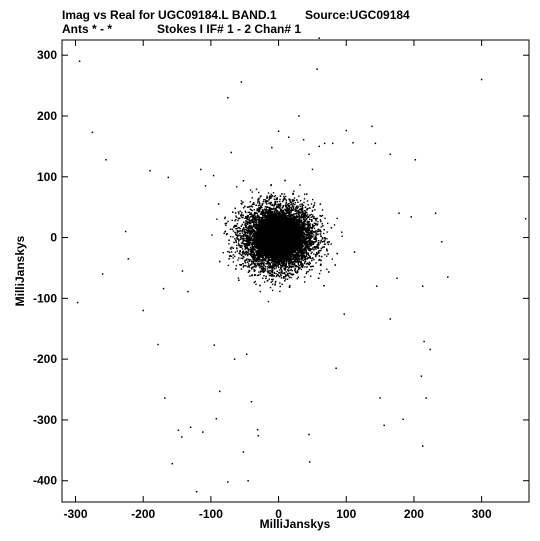 This screenshot has height=541, width=540. I want to click on x-tick-label: 300, so click(482, 514).